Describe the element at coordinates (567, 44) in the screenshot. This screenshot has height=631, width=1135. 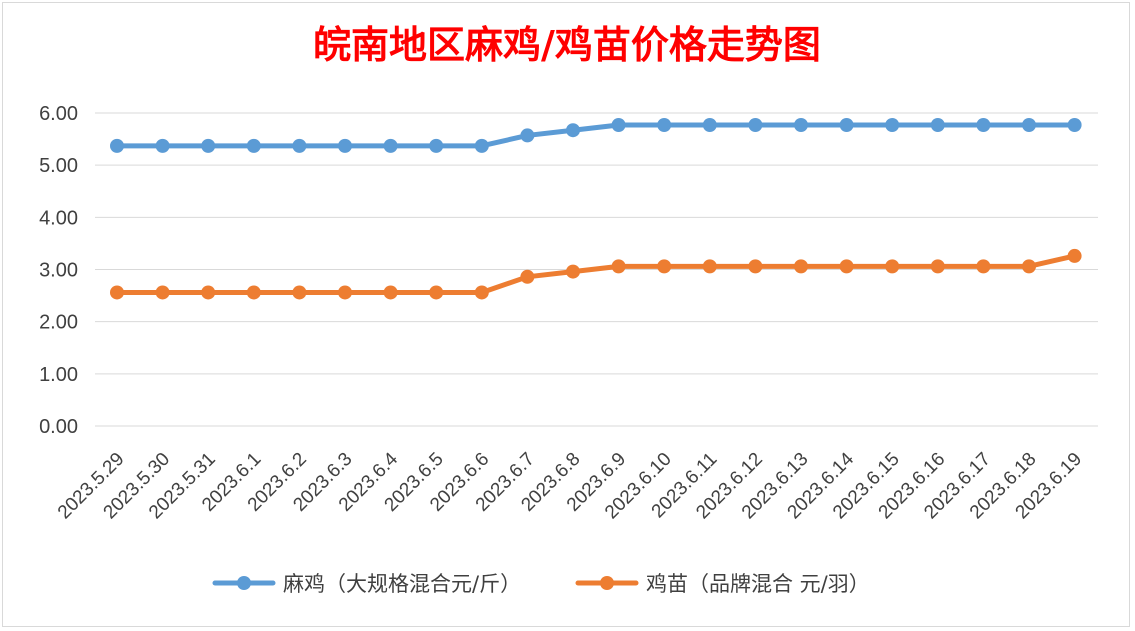
I see `chart-title: 皖南地区麻鸡/鸡苗价格走势图` at that location.